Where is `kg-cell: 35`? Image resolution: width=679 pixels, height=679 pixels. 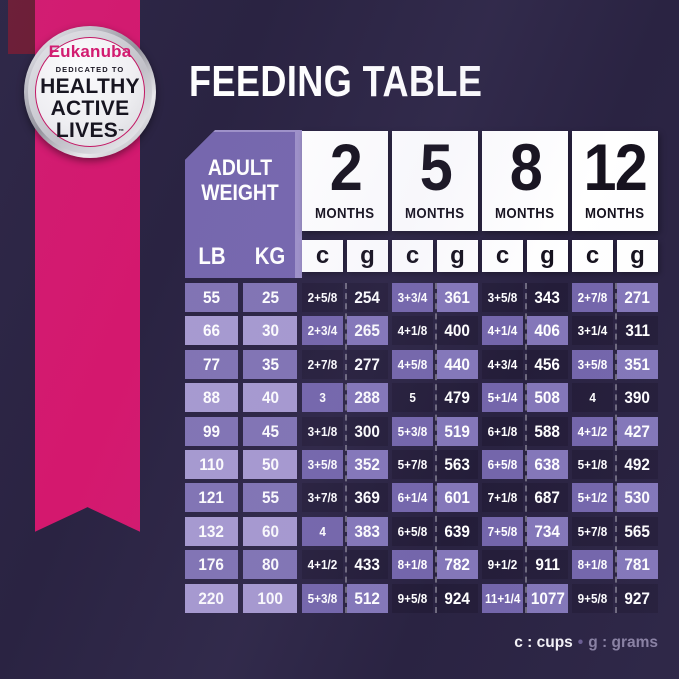 kg-cell: 35 is located at coordinates (270, 364).